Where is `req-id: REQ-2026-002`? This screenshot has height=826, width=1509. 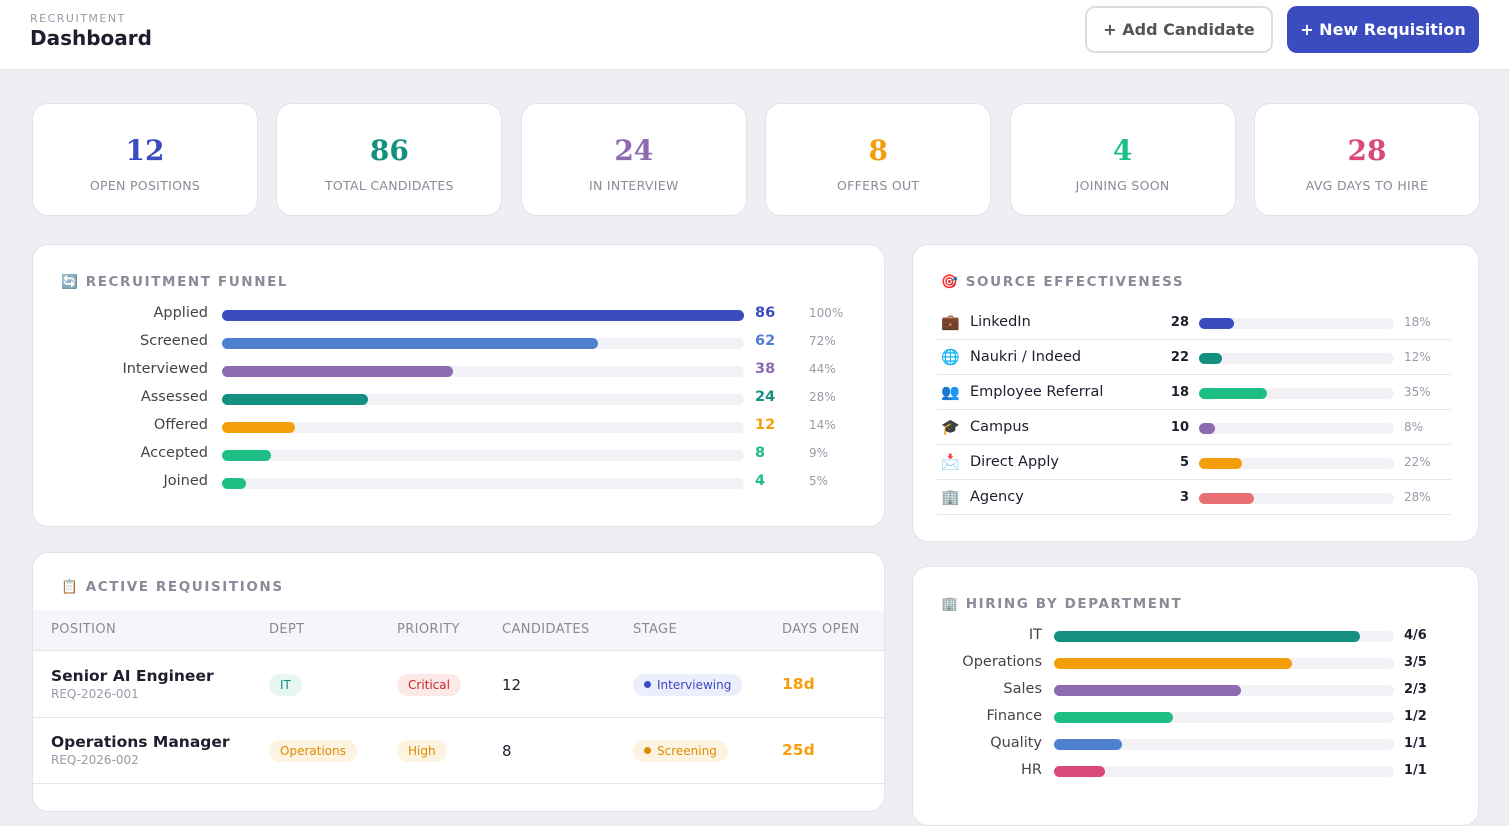
req-id: REQ-2026-002 is located at coordinates (95, 760).